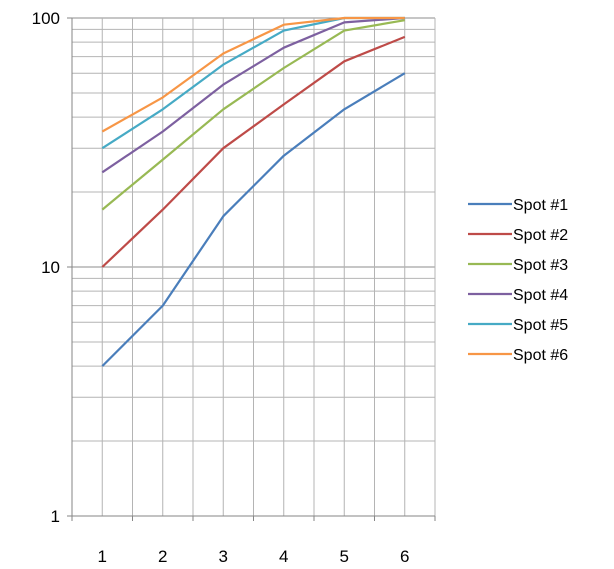 Image resolution: width=614 pixels, height=569 pixels. Describe the element at coordinates (540, 295) in the screenshot. I see `legend-label: Spot #4` at that location.